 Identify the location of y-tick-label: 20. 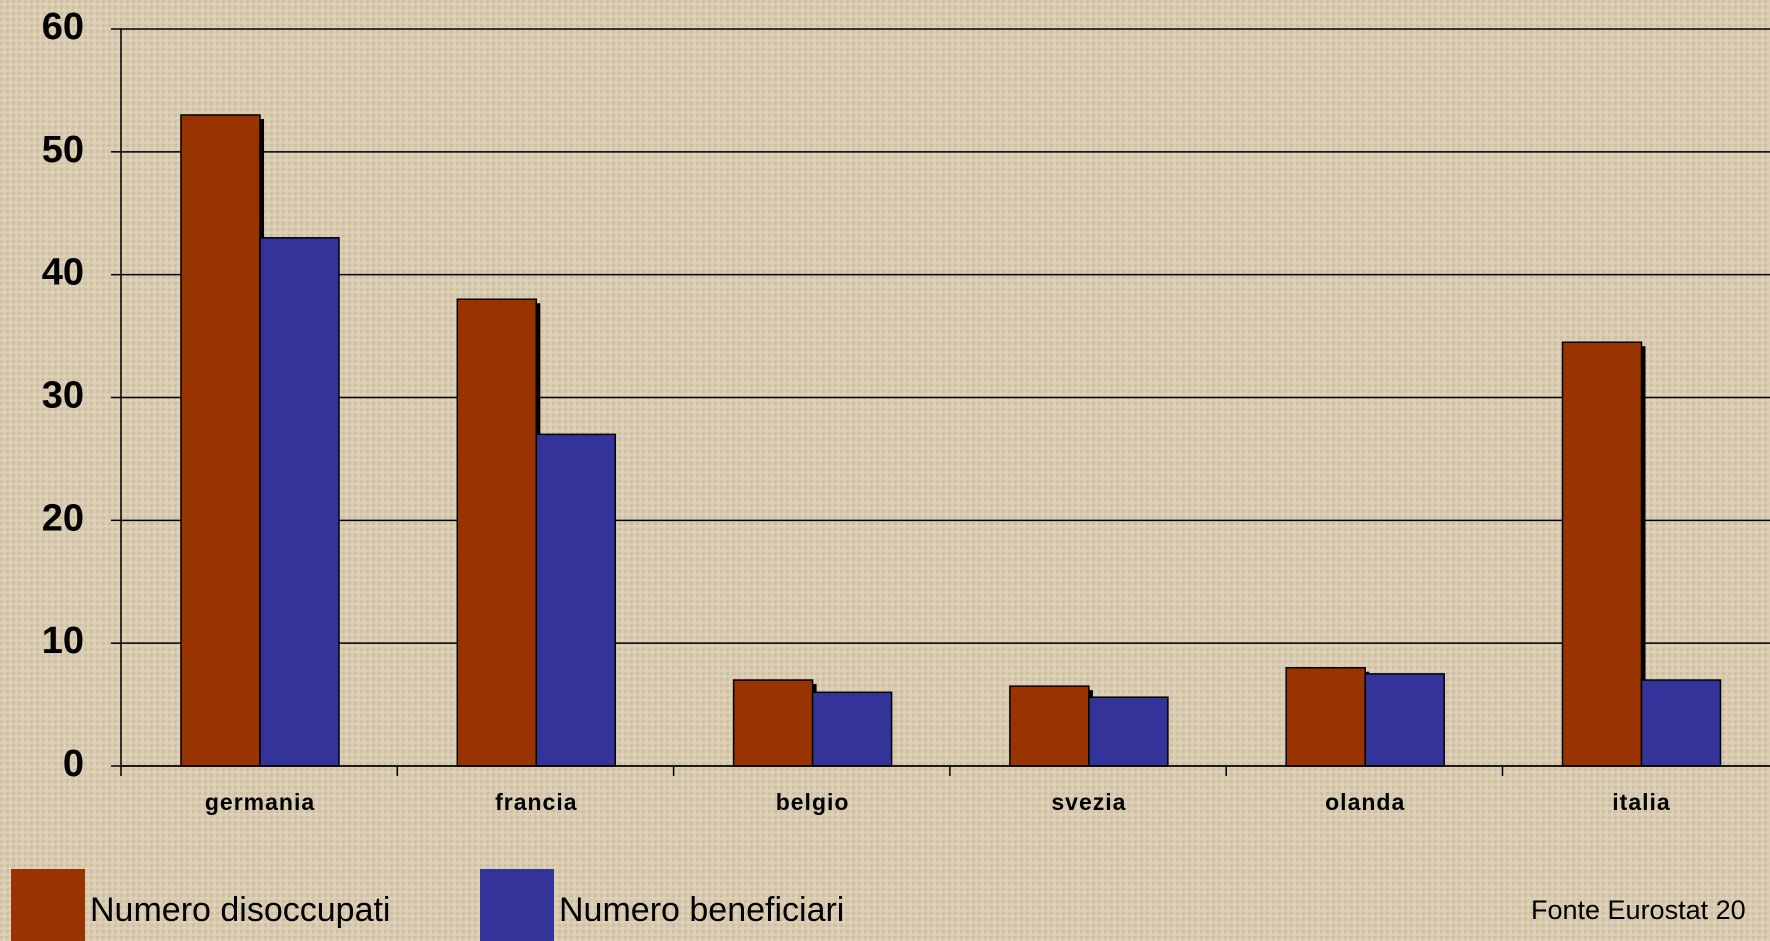
(63, 518).